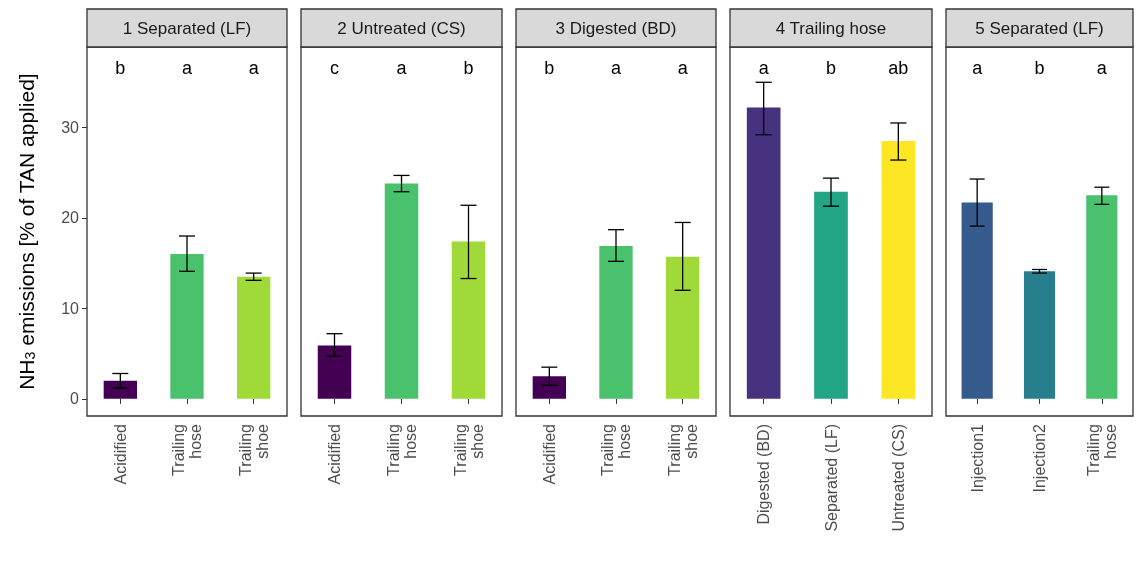 The width and height of the screenshot is (1142, 568). Describe the element at coordinates (764, 474) in the screenshot. I see `x-tick-label: Digested (BD)` at that location.